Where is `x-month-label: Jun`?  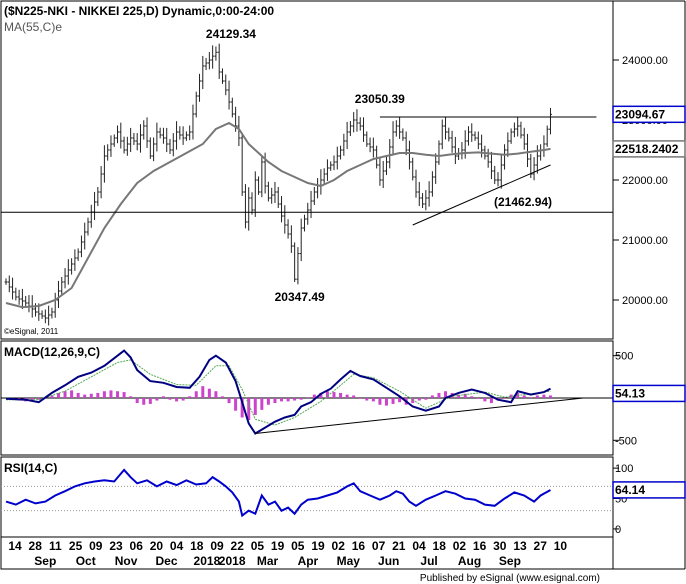 x-month-label: Jun is located at coordinates (388, 561).